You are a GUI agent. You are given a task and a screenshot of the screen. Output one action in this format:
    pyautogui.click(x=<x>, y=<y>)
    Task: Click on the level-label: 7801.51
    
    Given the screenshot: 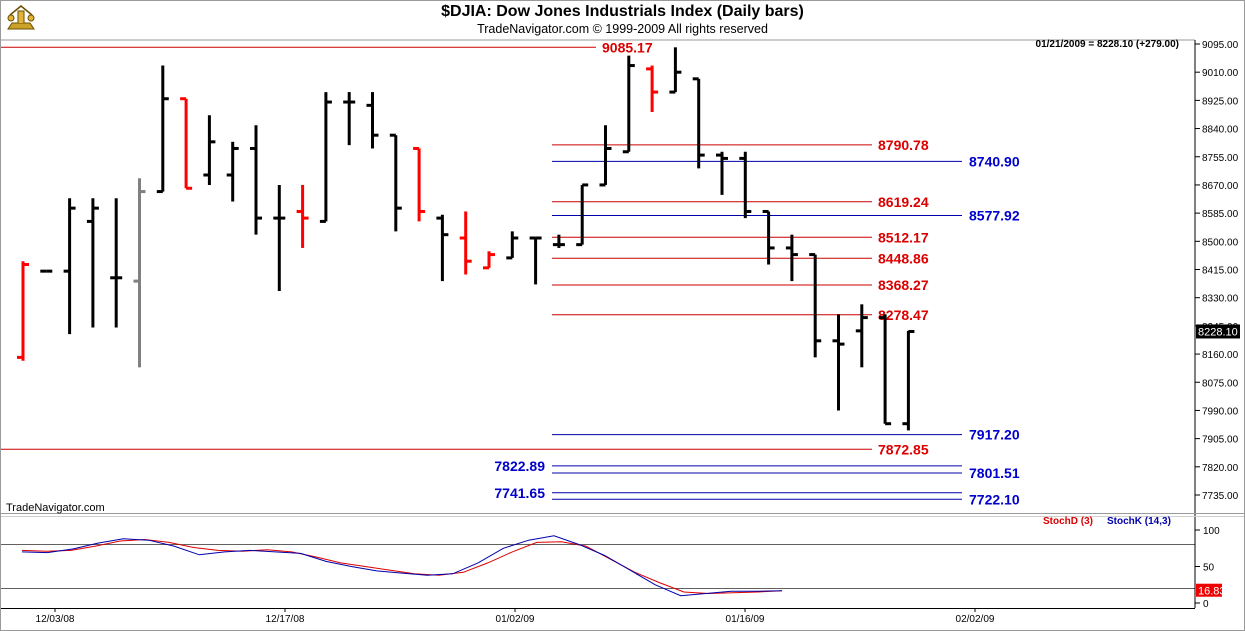 What is the action you would take?
    pyautogui.click(x=994, y=473)
    